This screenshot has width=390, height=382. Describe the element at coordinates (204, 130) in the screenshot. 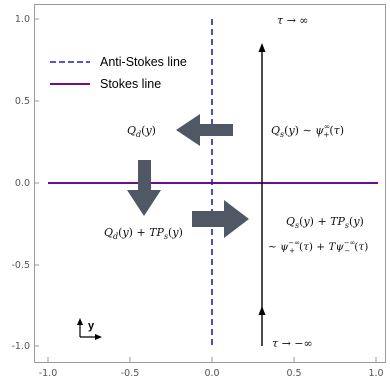

I see `gray-arrow-left` at that location.